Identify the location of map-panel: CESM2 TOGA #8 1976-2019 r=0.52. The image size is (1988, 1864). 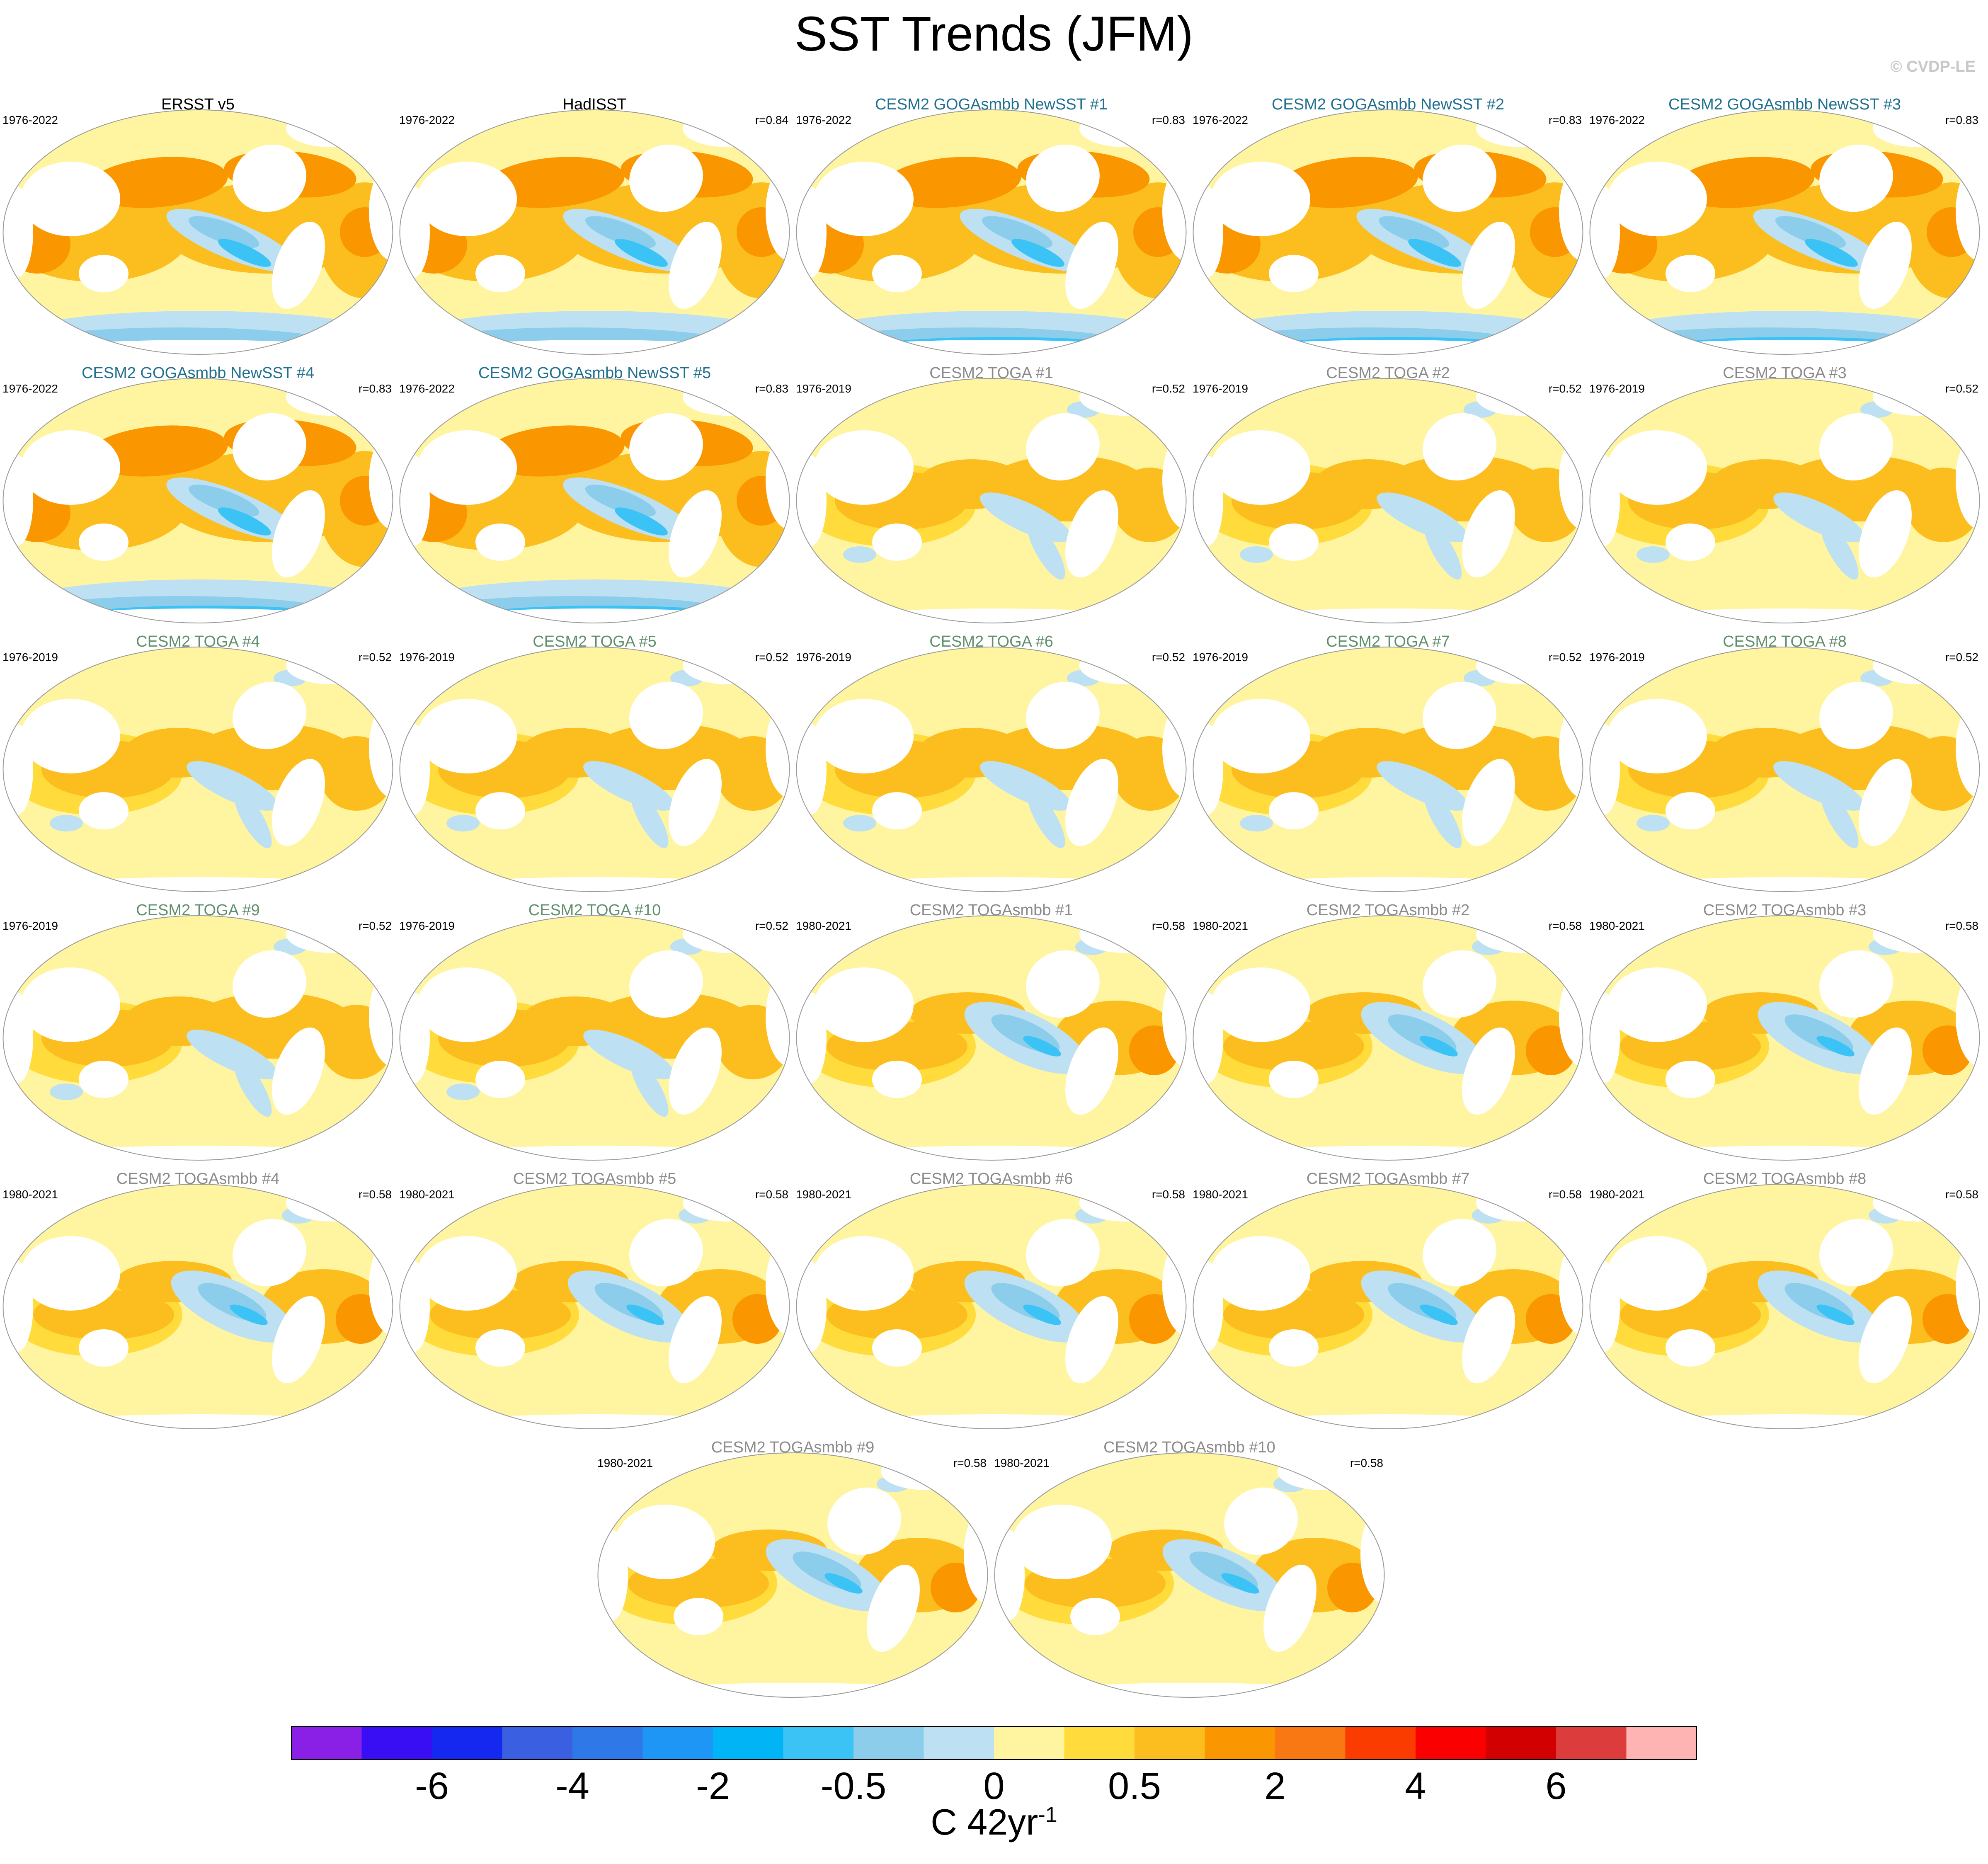
(1785, 765).